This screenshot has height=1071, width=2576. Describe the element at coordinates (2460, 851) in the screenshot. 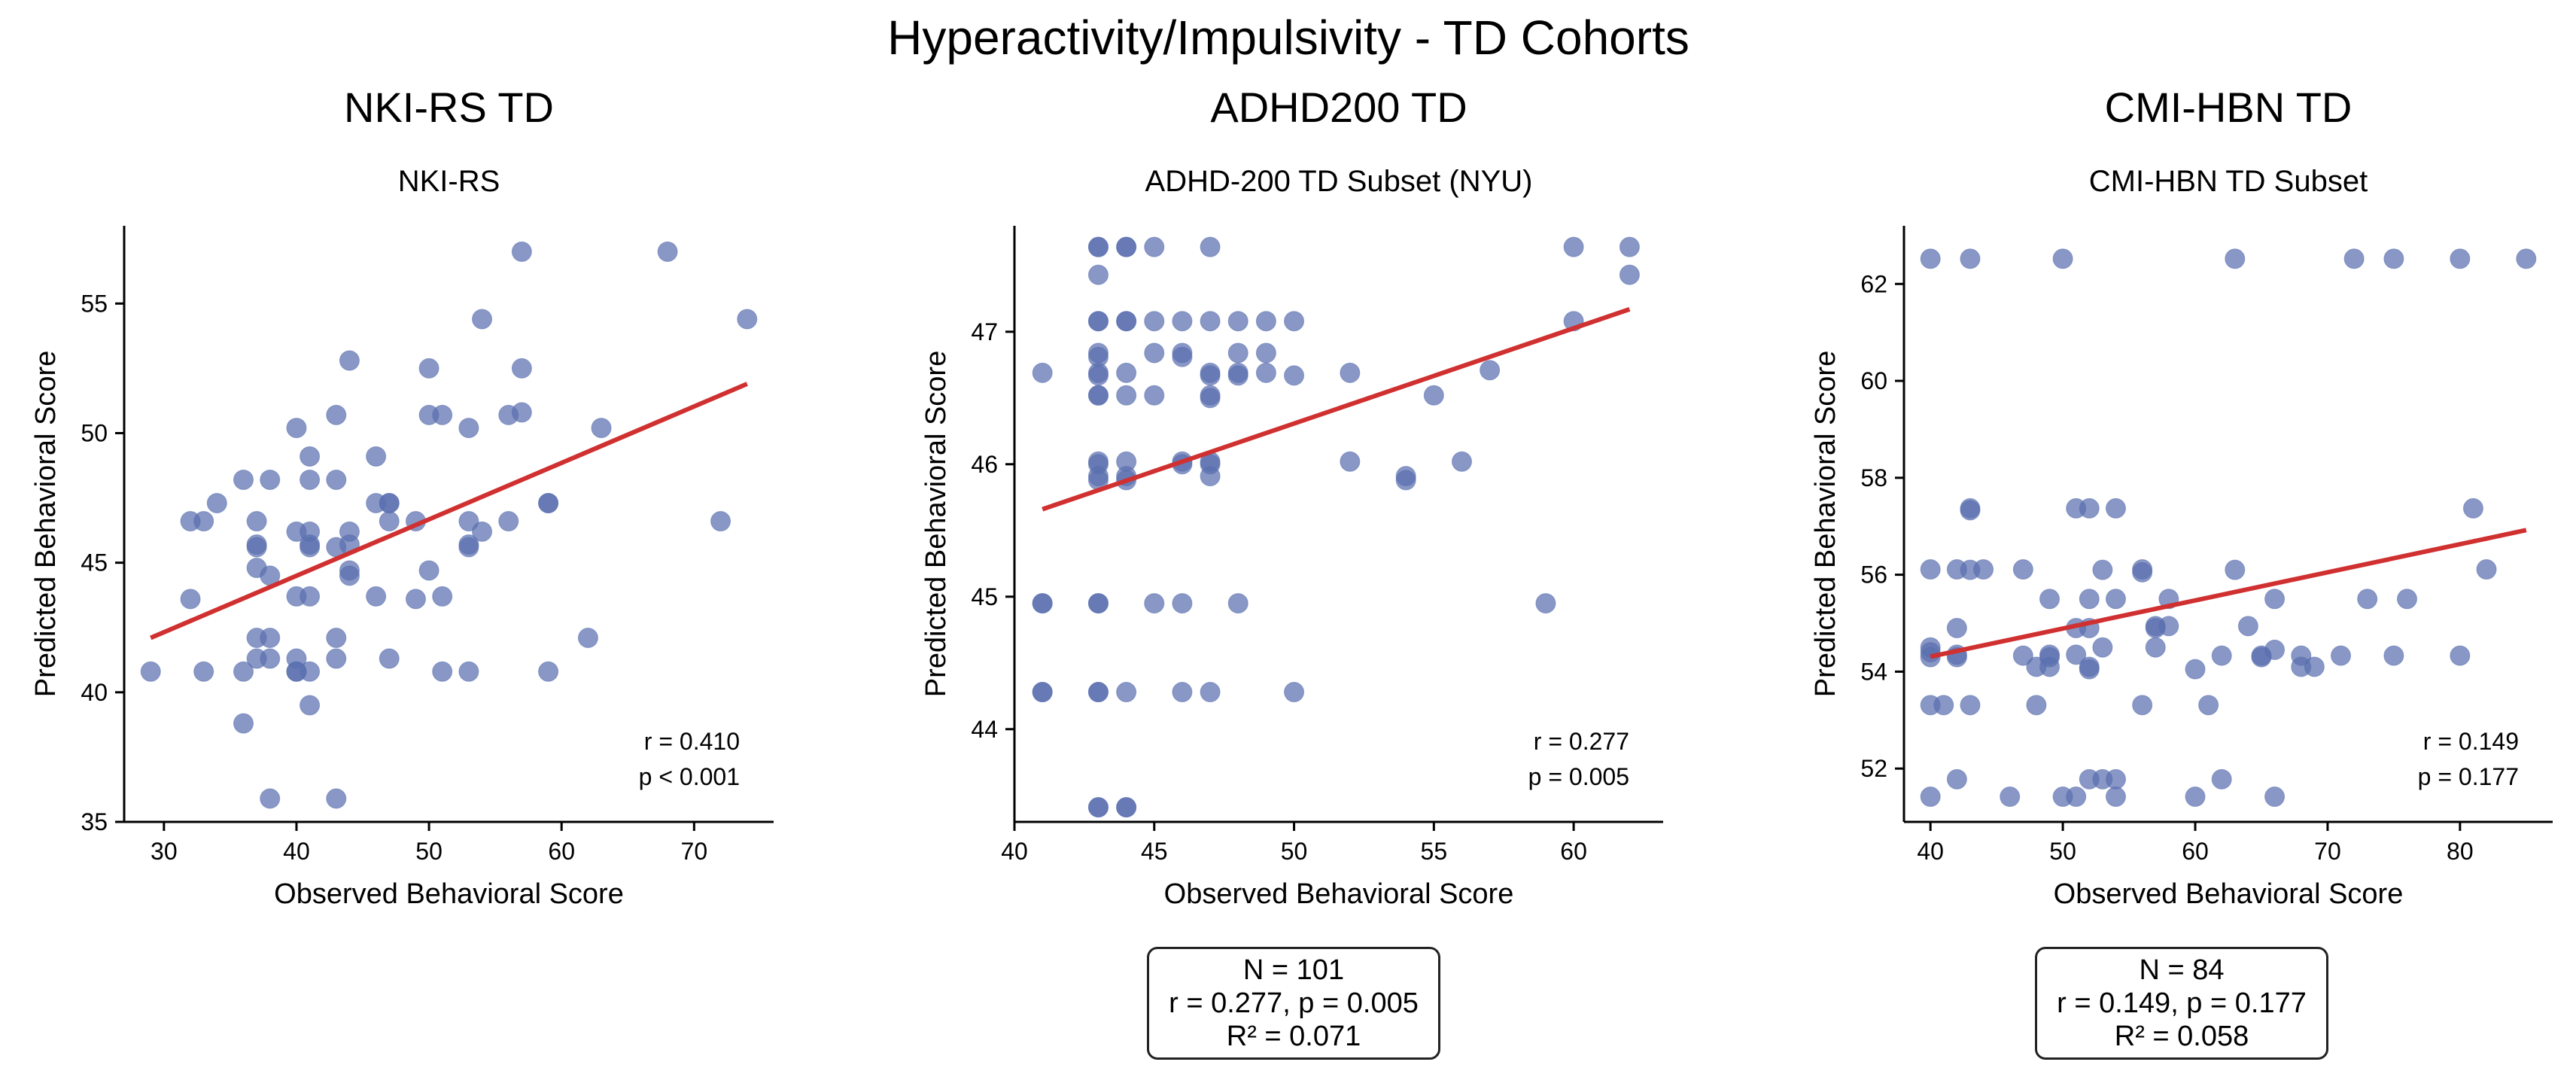

I see `x-tick-label: 80` at that location.